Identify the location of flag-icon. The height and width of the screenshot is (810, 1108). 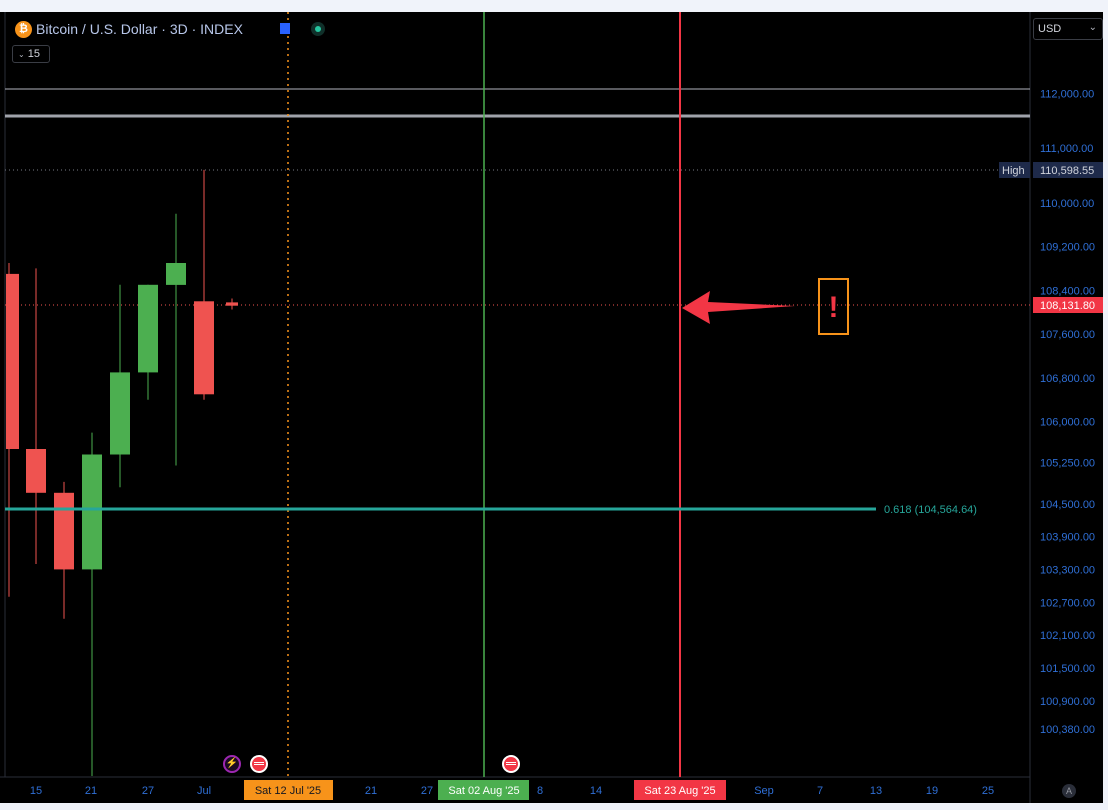
(285, 28).